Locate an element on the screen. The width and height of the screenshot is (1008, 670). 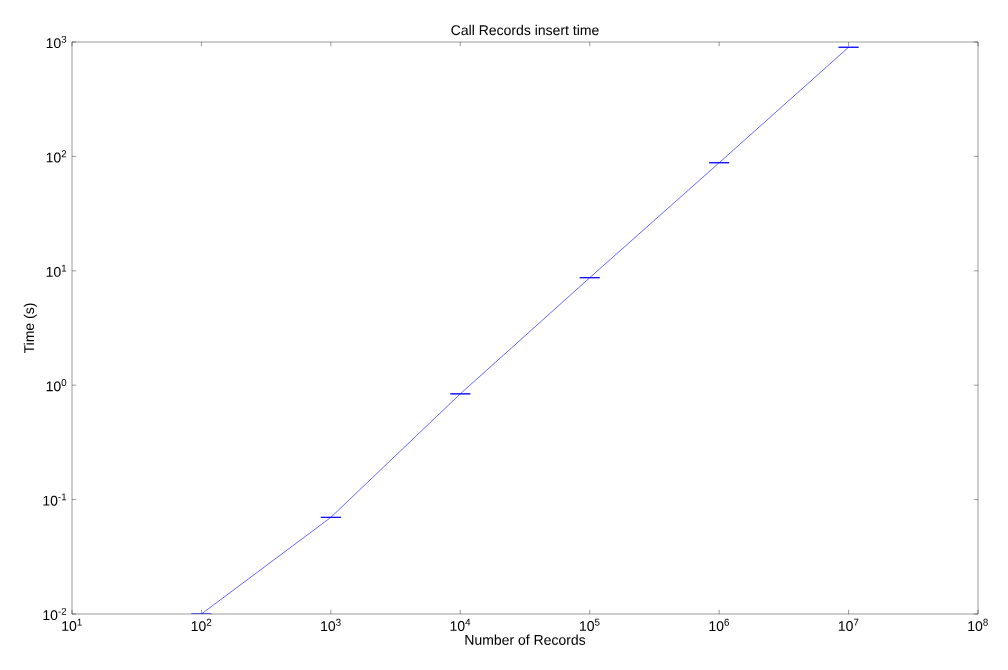
x-tick-label: 10$^{7}$ is located at coordinates (848, 624).